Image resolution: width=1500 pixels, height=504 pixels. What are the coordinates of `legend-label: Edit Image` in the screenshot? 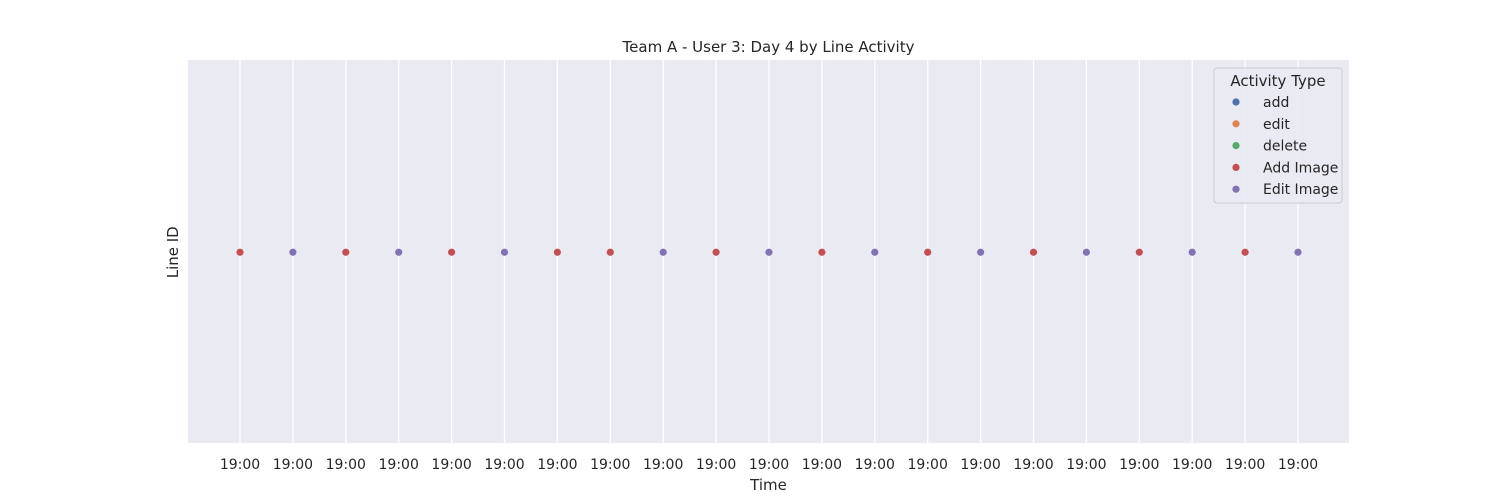 It's located at (1300, 190).